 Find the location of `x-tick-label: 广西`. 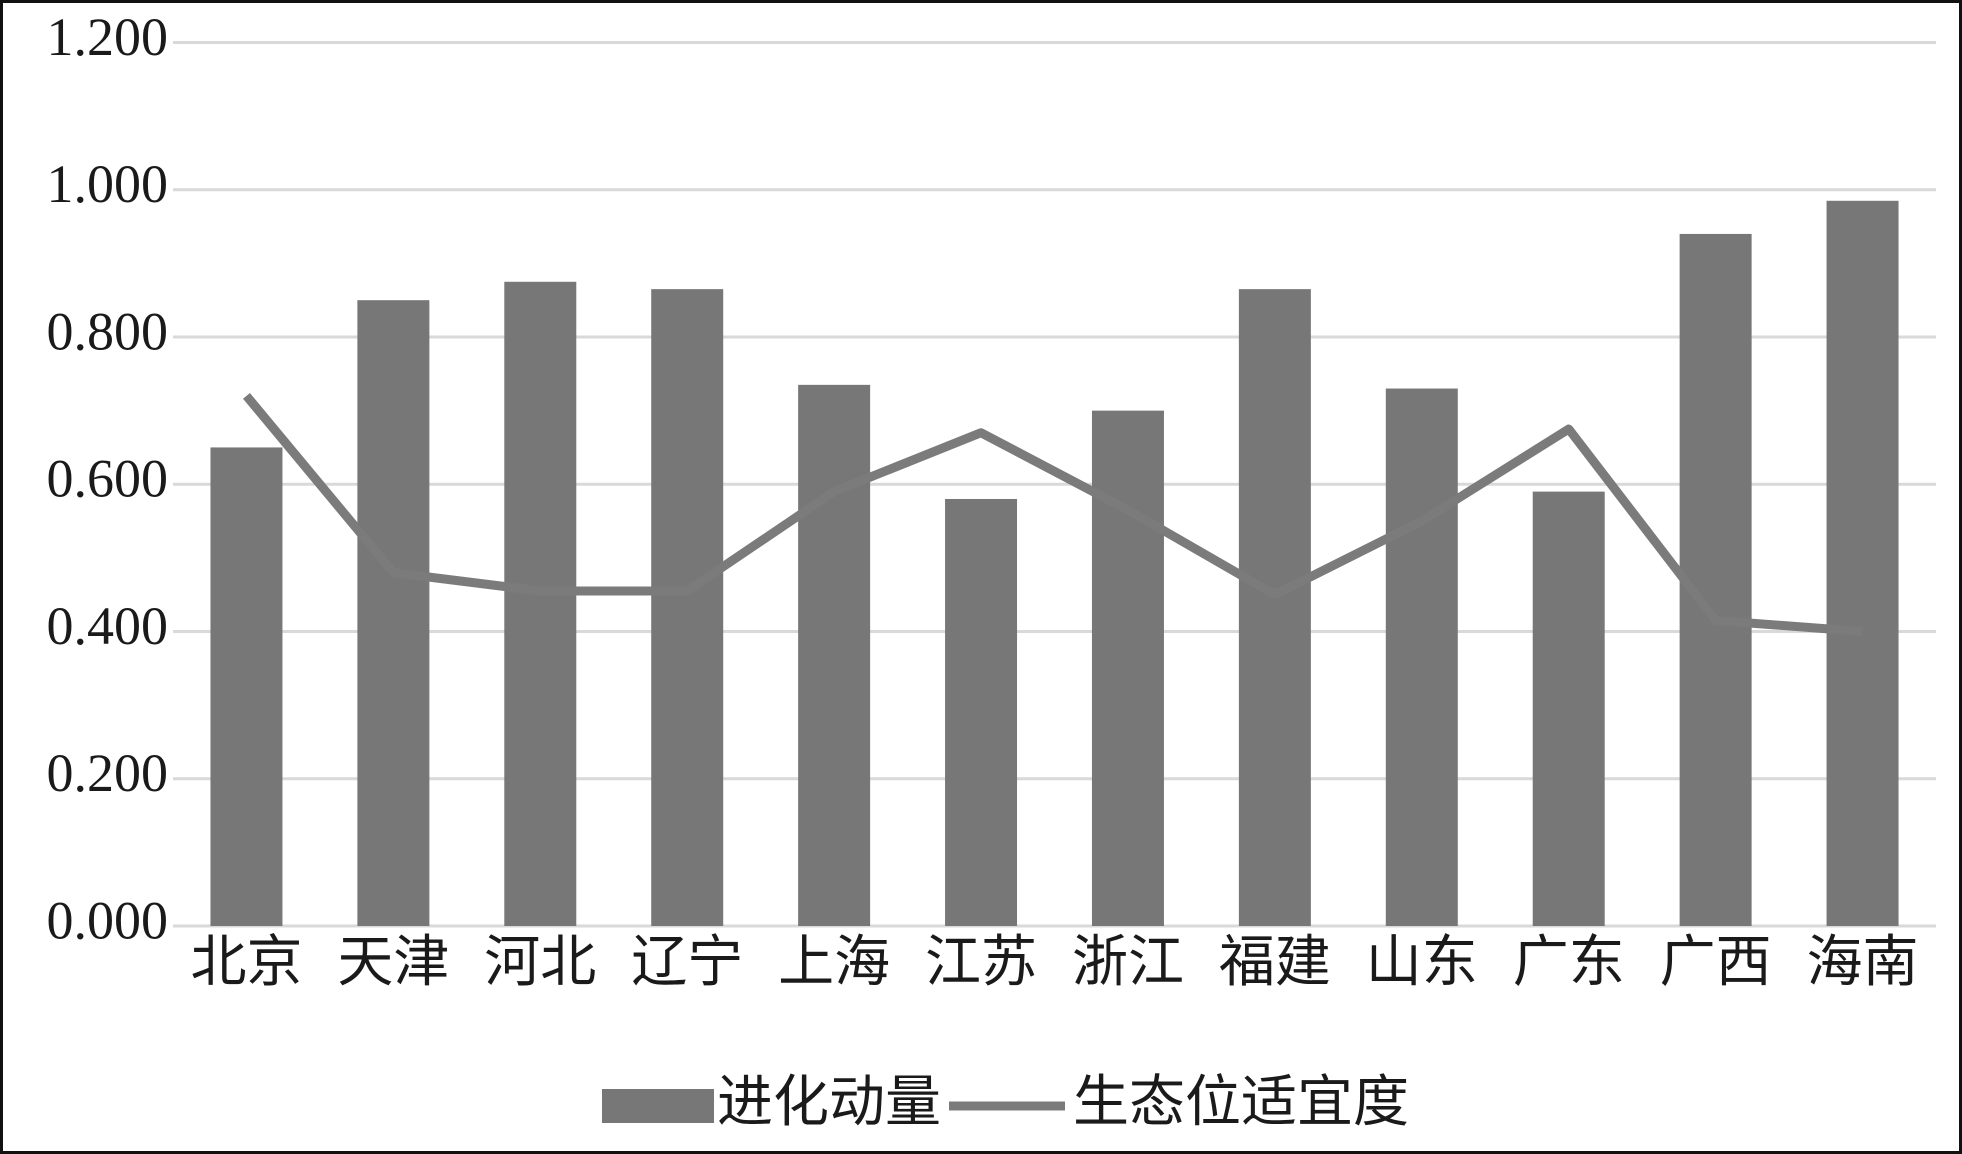

x-tick-label: 广西 is located at coordinates (1716, 963).